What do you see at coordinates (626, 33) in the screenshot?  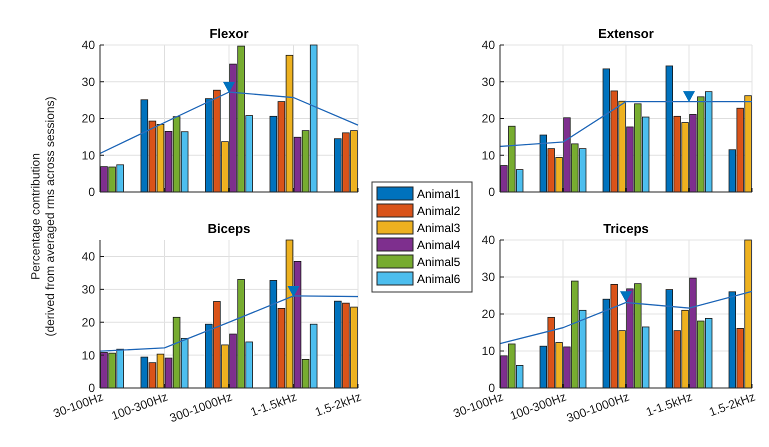 I see `chart-title: Extensor` at bounding box center [626, 33].